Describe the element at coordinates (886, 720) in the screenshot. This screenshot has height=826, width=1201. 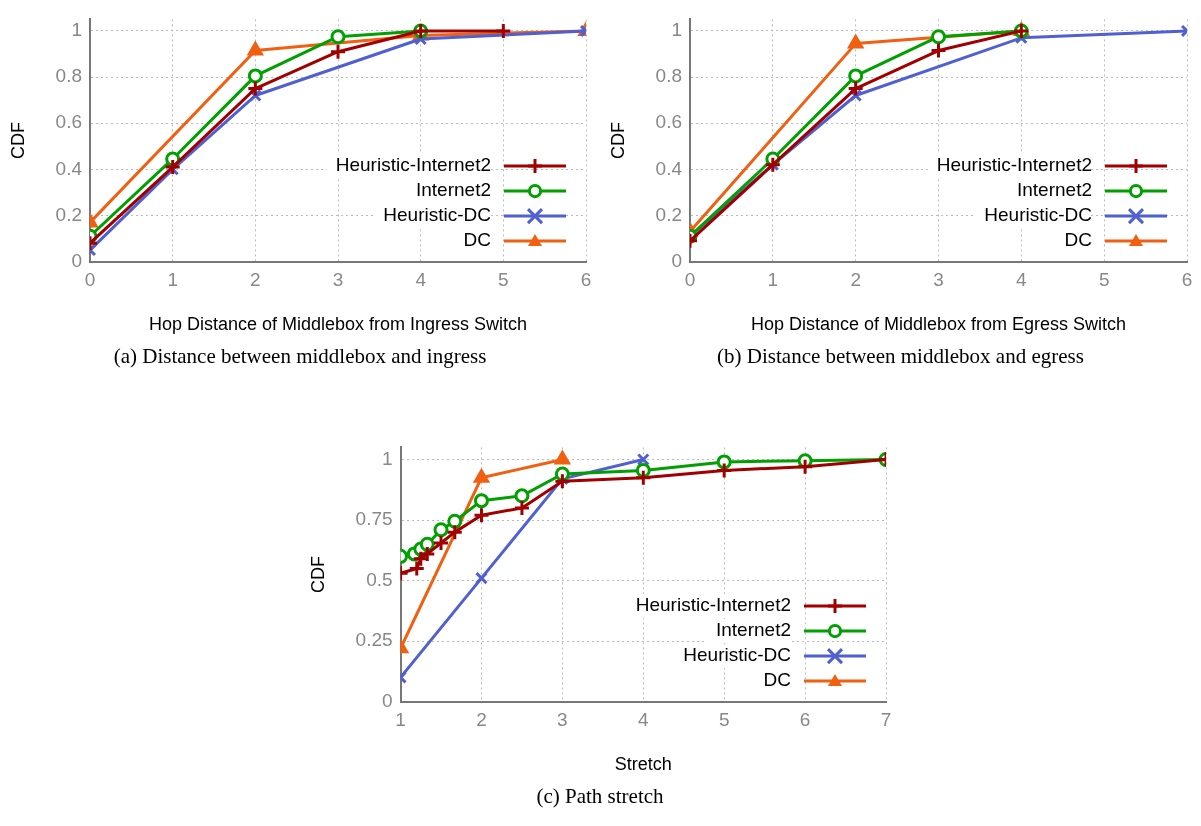
I see `x-tick-label: 7` at that location.